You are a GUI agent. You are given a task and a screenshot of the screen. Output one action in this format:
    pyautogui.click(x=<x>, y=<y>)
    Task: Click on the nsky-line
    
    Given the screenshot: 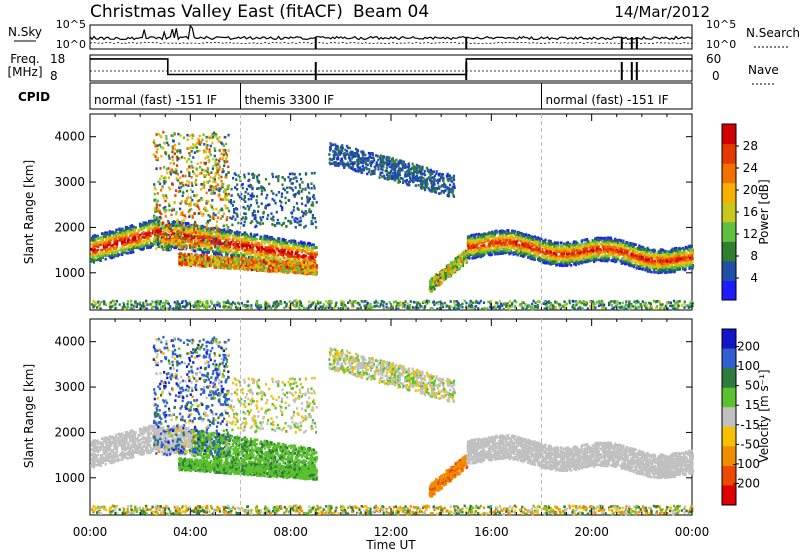 What is the action you would take?
    pyautogui.click(x=391, y=32)
    